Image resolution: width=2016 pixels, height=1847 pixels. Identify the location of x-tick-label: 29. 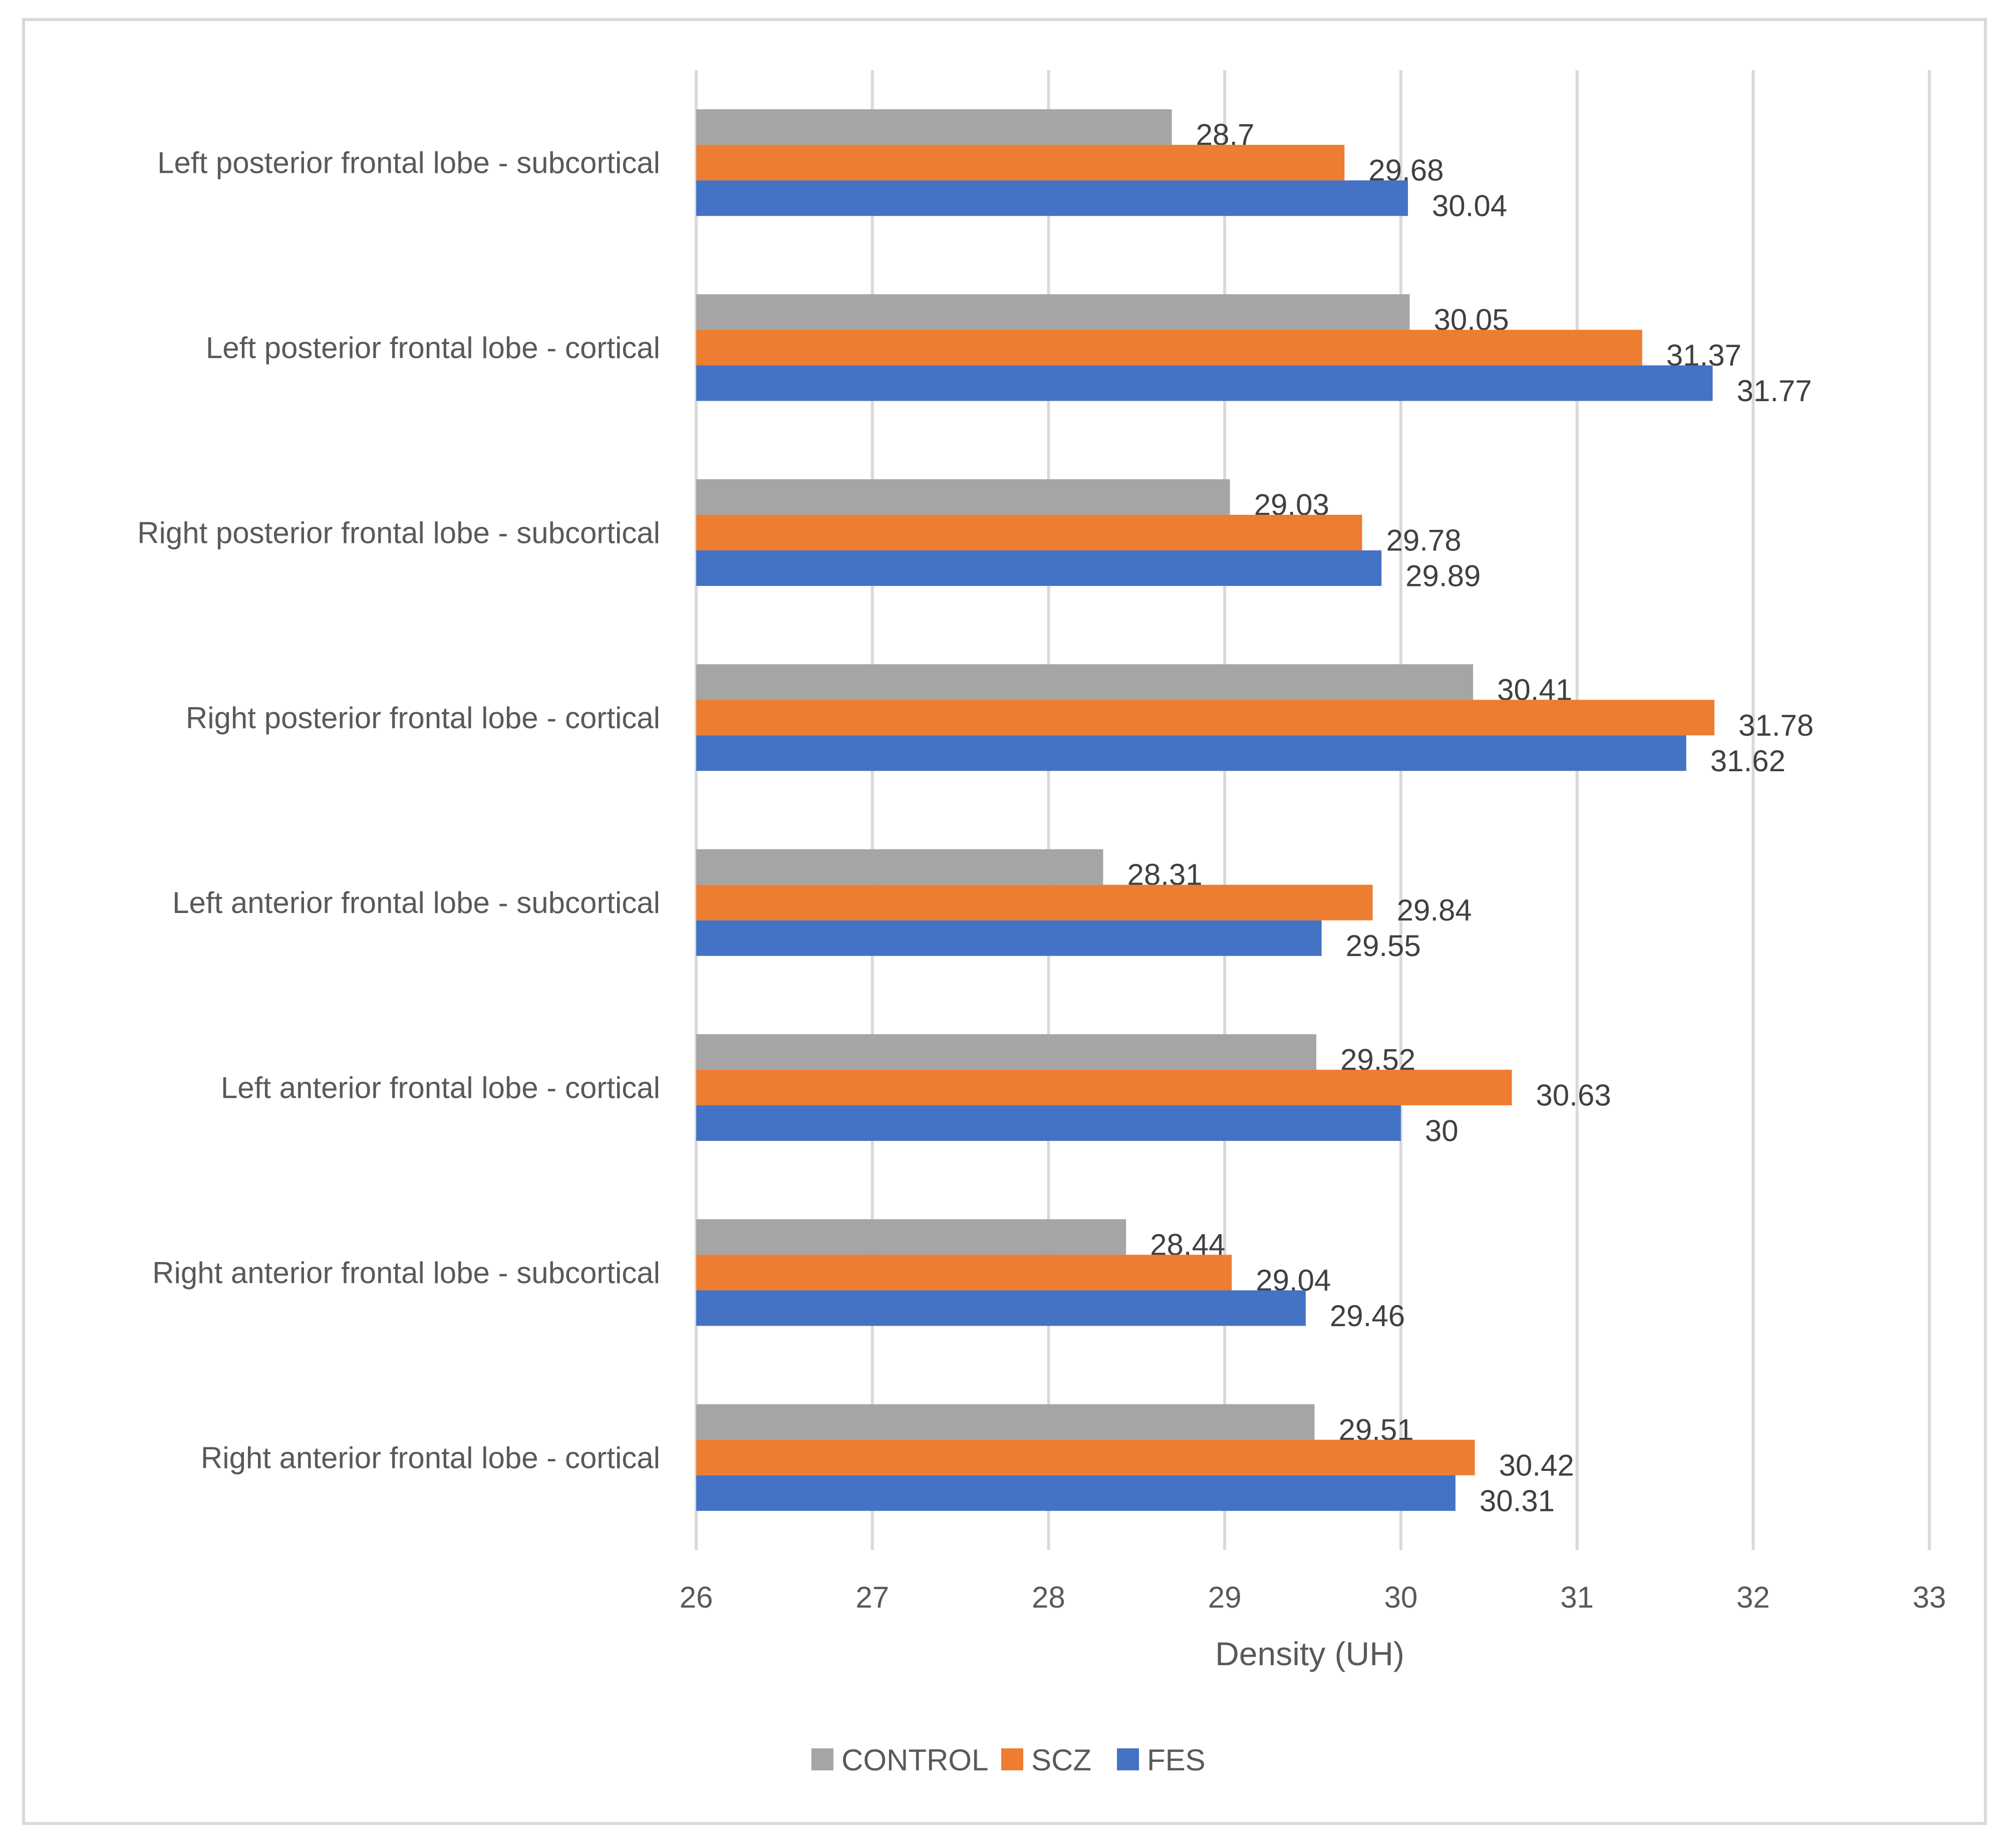
(1225, 1597).